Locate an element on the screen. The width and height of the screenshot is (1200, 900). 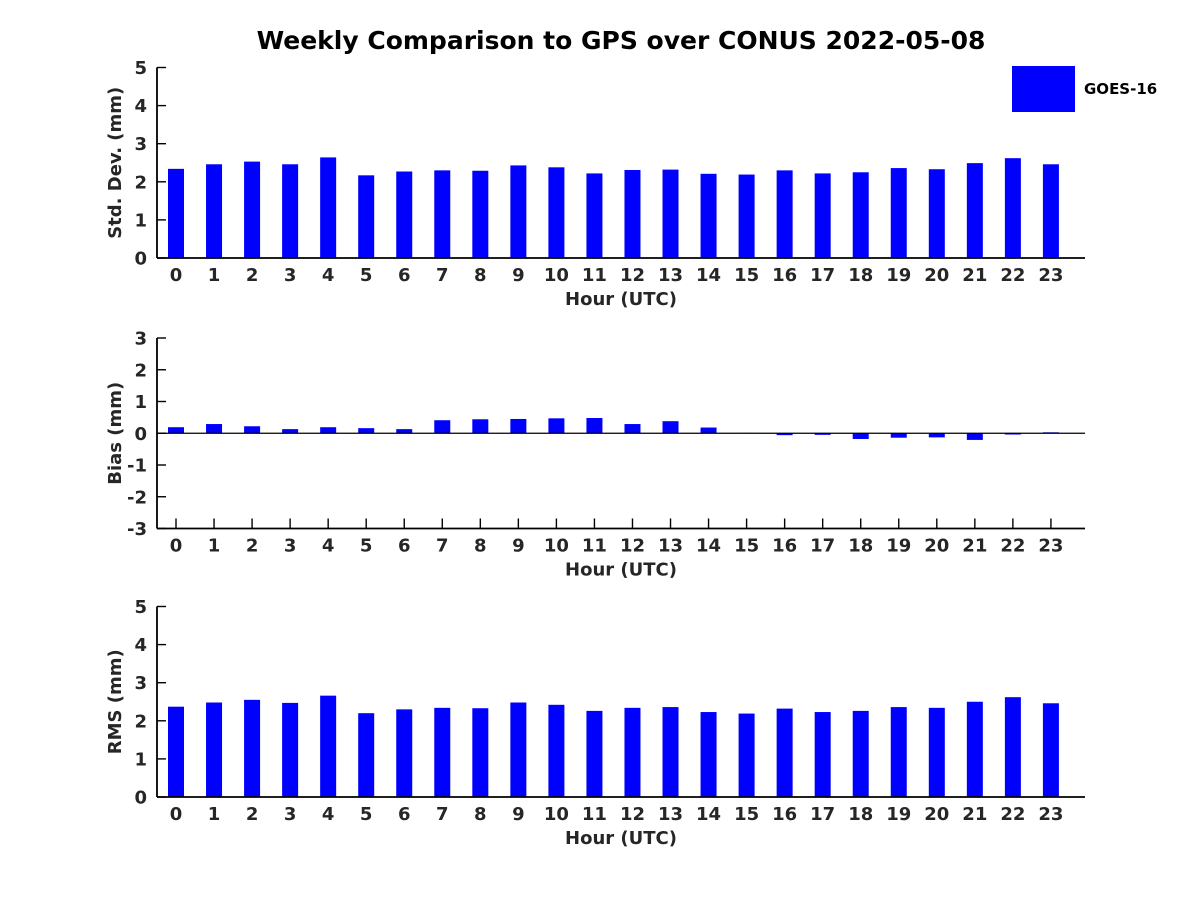
legend: GOES-16 is located at coordinates (1084, 89).